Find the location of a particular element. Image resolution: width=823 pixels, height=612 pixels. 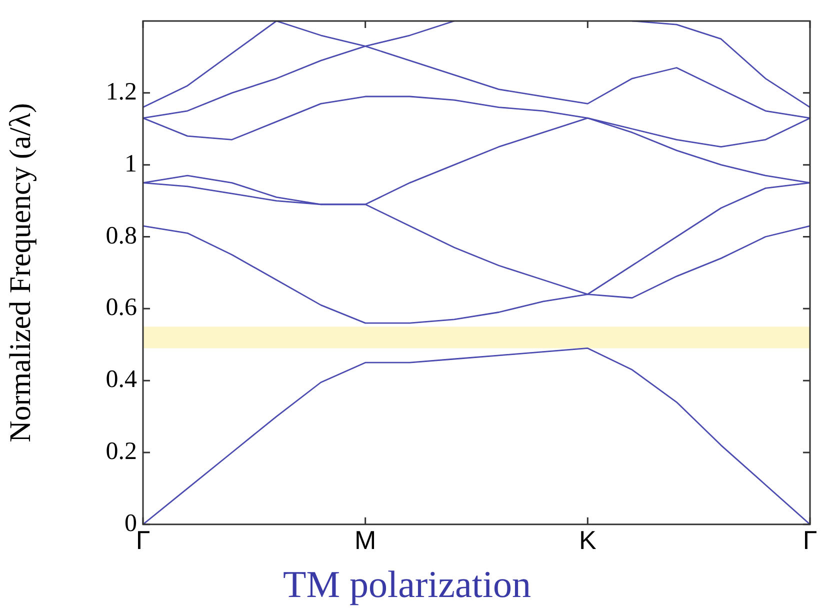

y-axis-title: Normalized Frequency (a/λ) is located at coordinates (20, 272).